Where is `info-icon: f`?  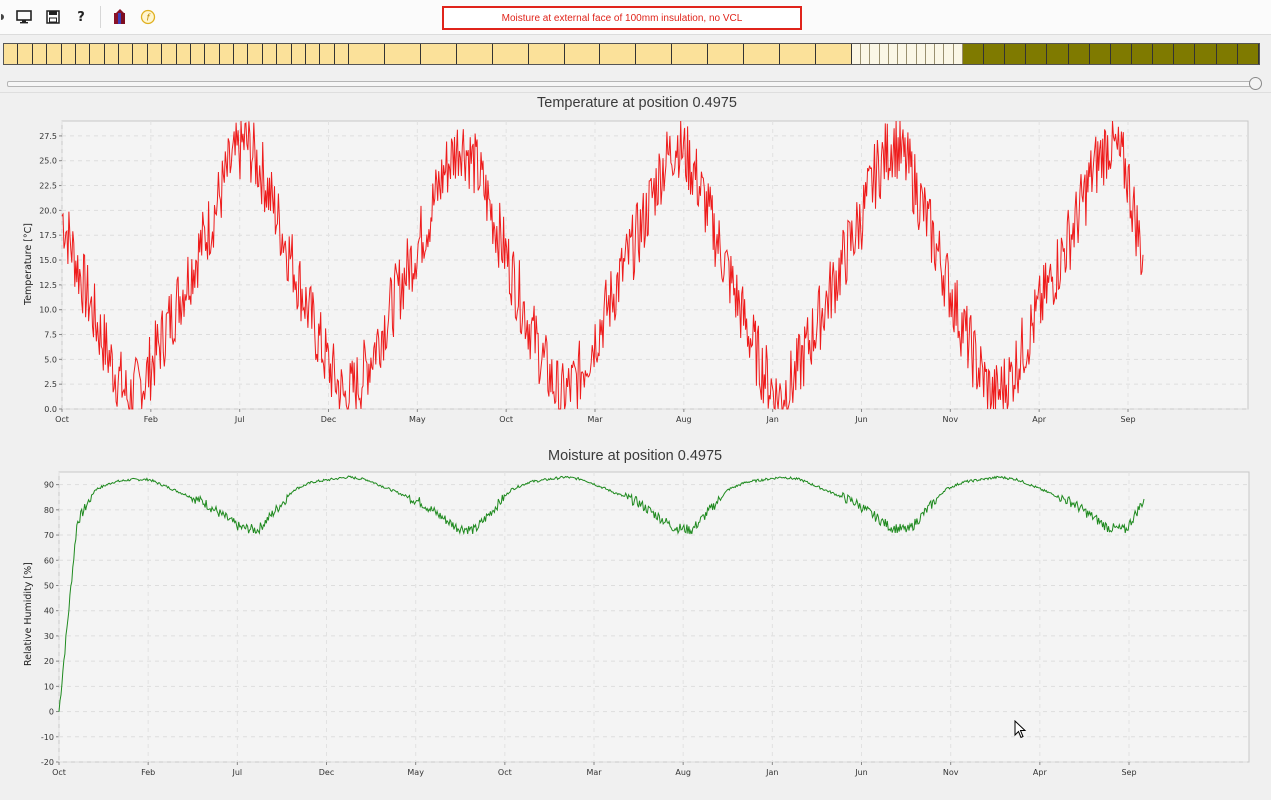 info-icon: f is located at coordinates (148, 17).